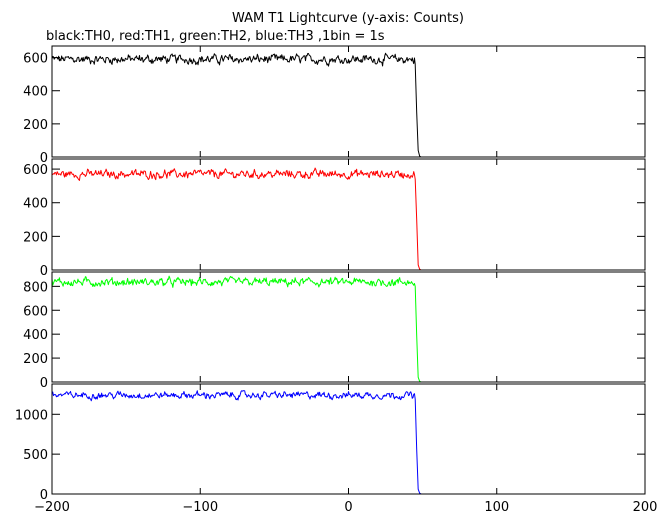 This screenshot has height=515, width=669. What do you see at coordinates (35, 455) in the screenshot?
I see `y-tick-label: 500` at bounding box center [35, 455].